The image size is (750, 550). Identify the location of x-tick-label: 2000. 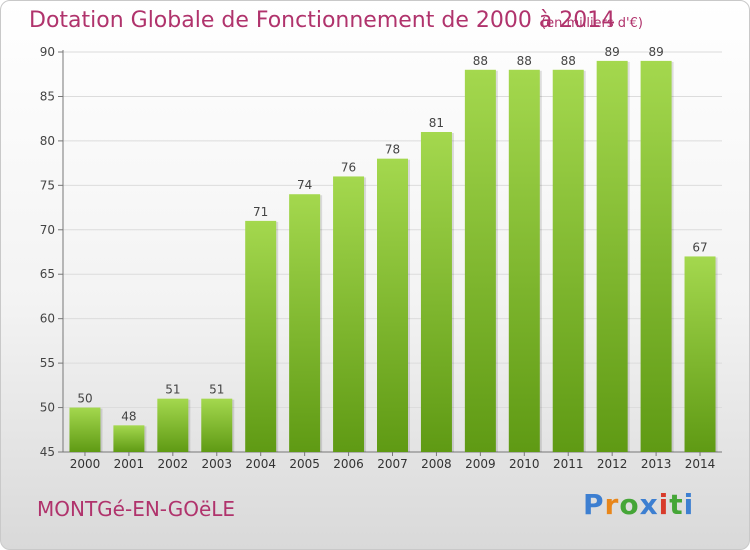
(85, 464).